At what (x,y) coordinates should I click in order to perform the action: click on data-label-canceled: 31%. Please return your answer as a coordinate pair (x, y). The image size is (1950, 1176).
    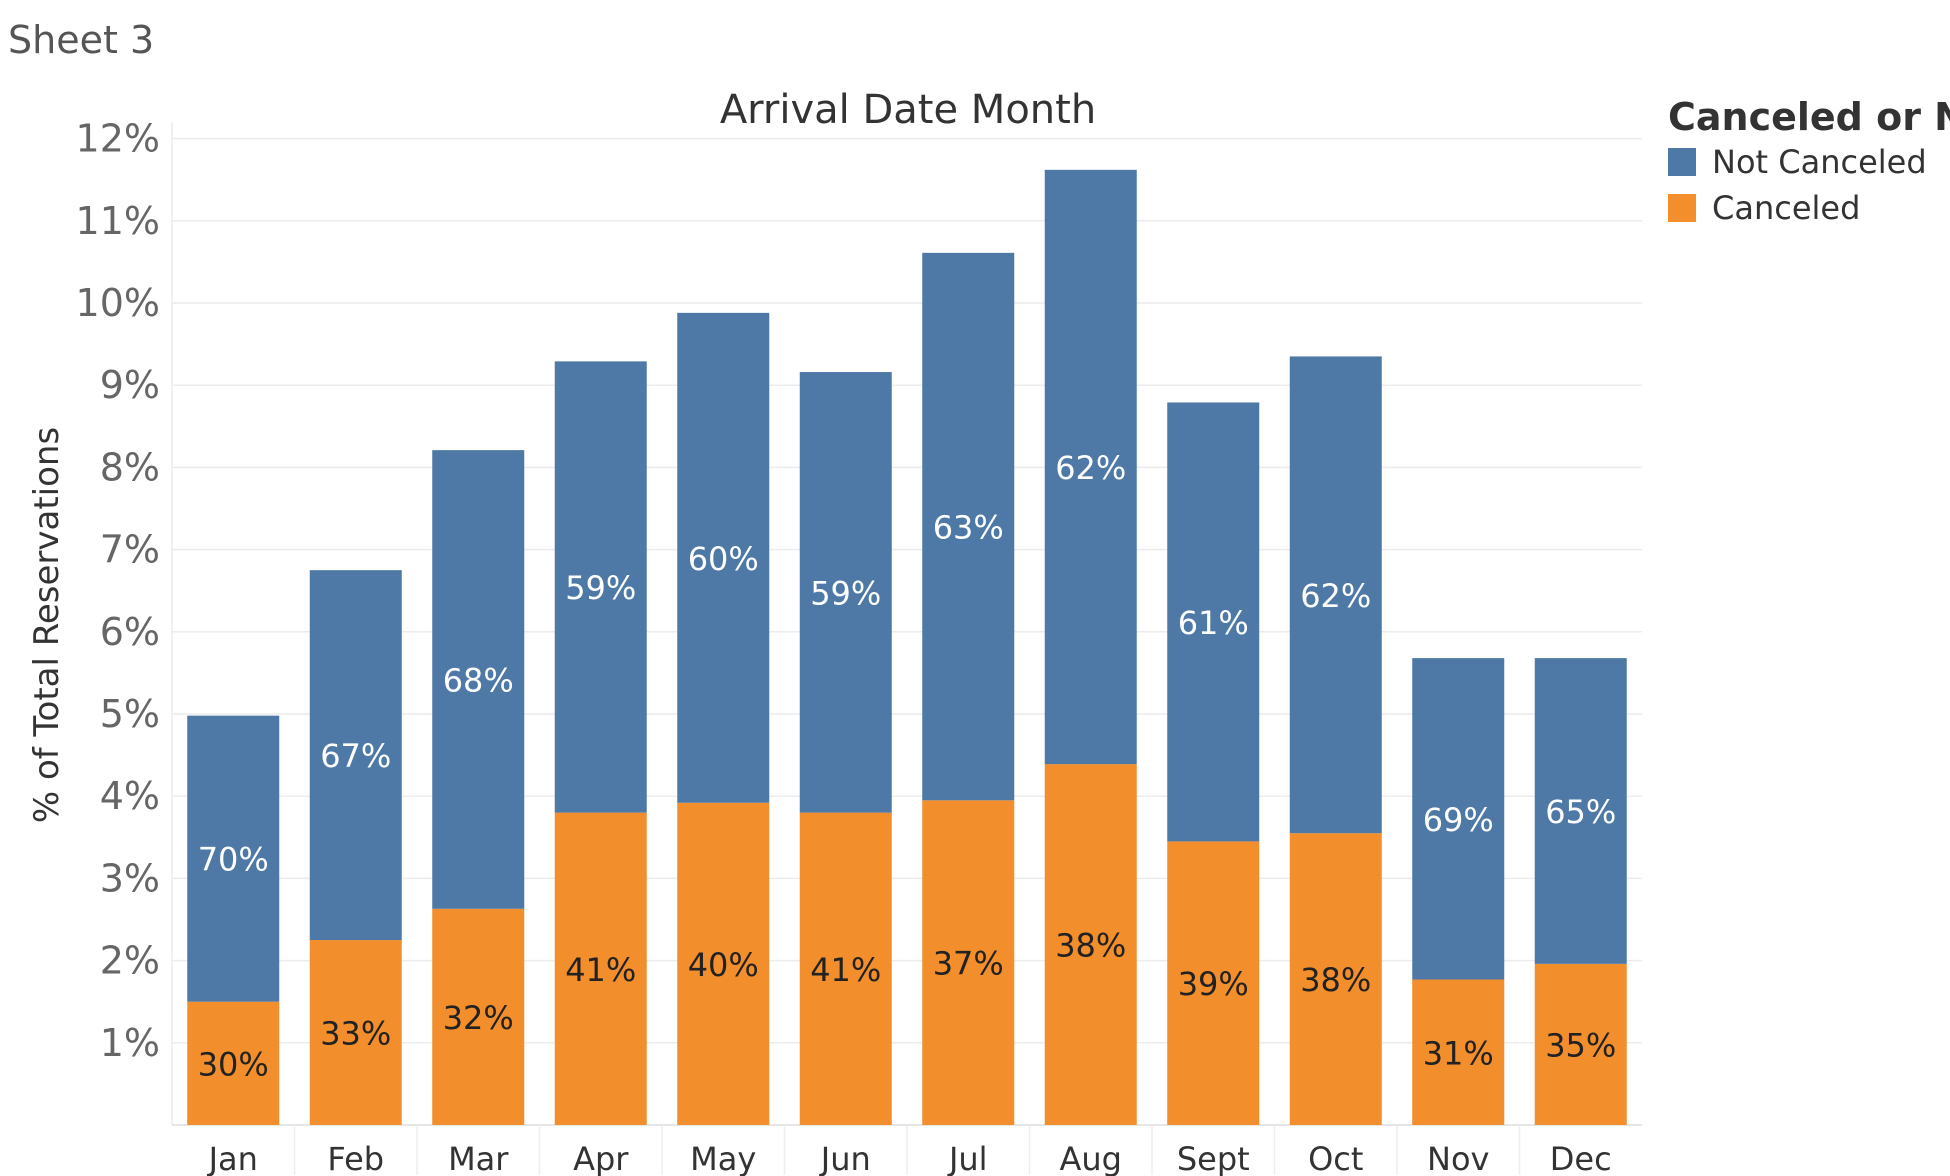
    Looking at the image, I should click on (1458, 1053).